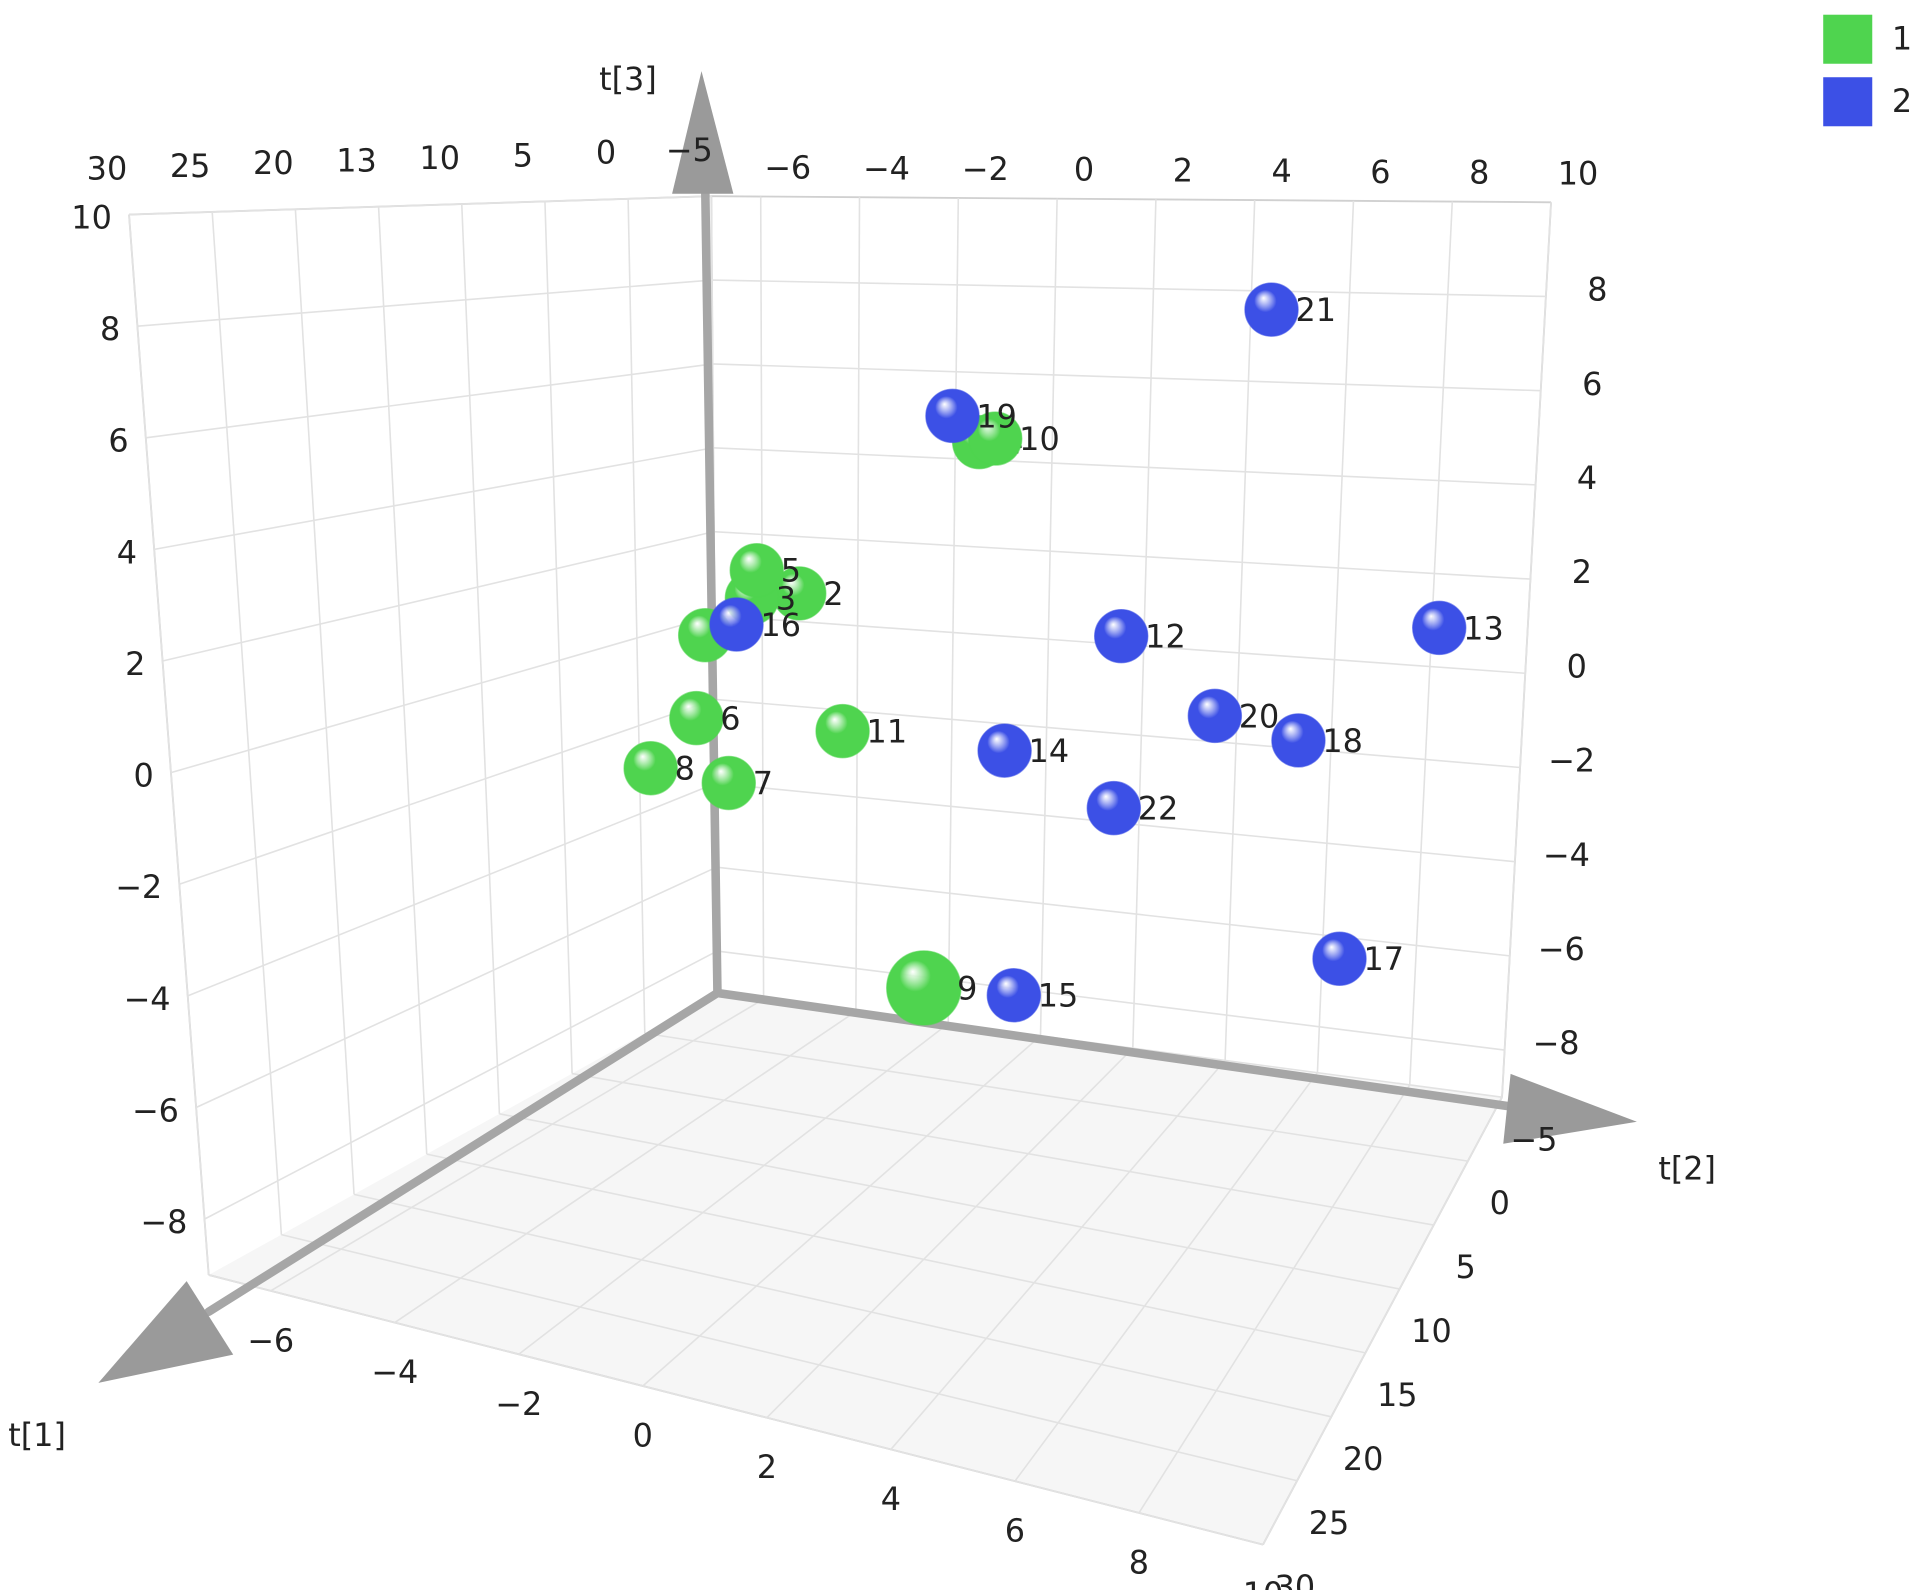 The width and height of the screenshot is (1913, 1590). What do you see at coordinates (711, 588) in the screenshot?
I see `z-axis-line` at bounding box center [711, 588].